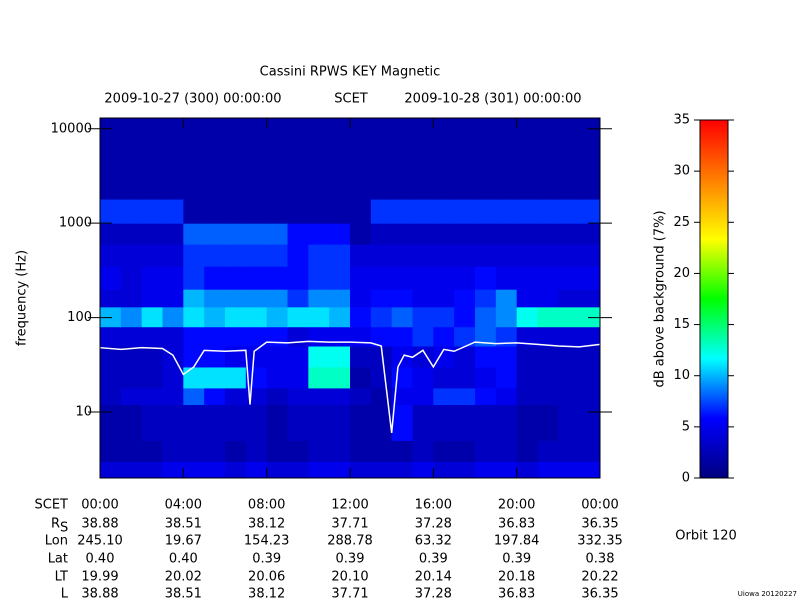 The height and width of the screenshot is (600, 800). Describe the element at coordinates (681, 222) in the screenshot. I see `colorbar-tick-label: 25` at that location.